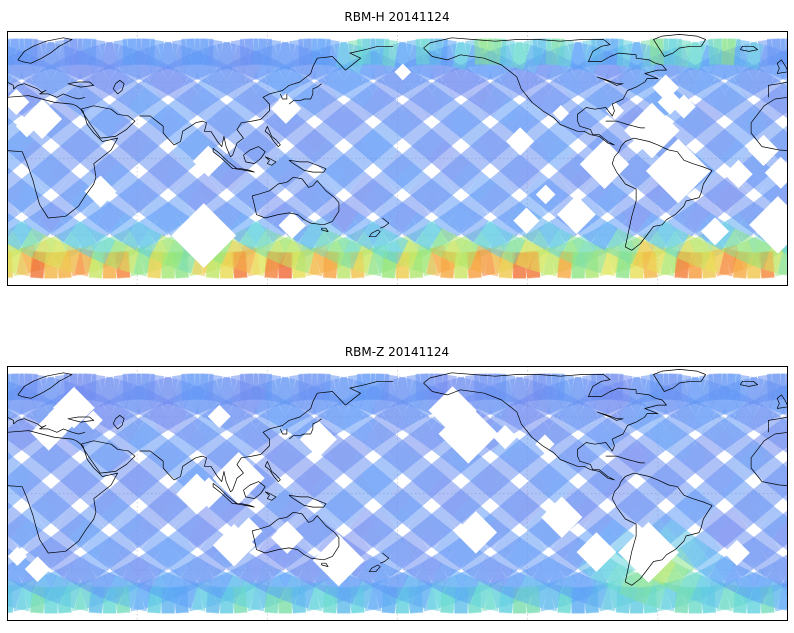 Image resolution: width=794 pixels, height=633 pixels. What do you see at coordinates (397, 17) in the screenshot?
I see `panel-title-rbm-h: RBM-H 20141124` at bounding box center [397, 17].